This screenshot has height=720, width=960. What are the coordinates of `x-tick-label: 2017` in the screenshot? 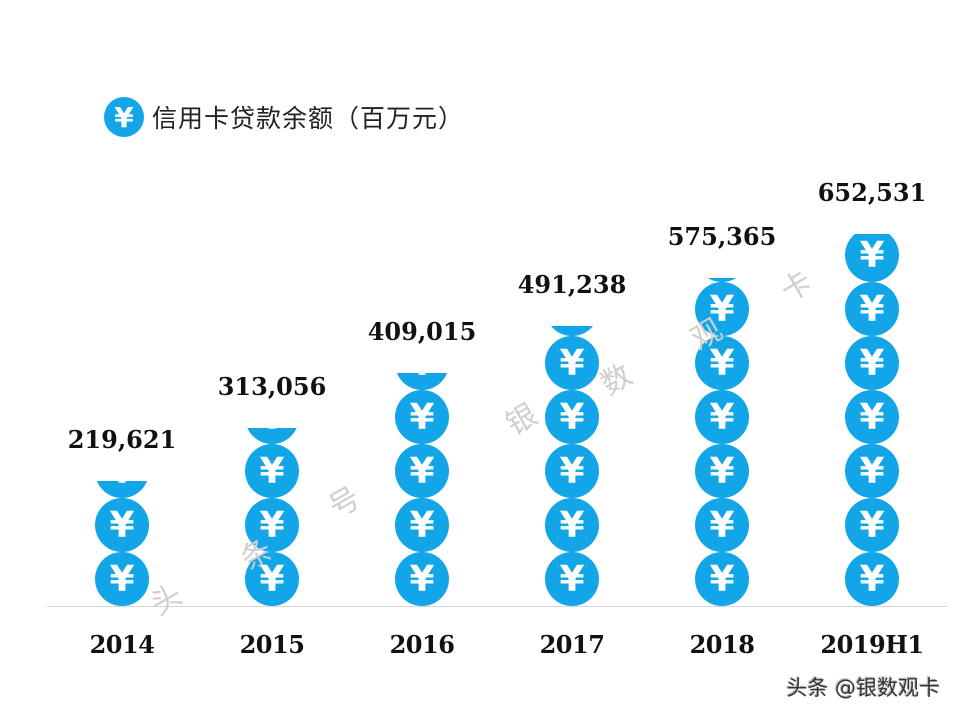 It's located at (572, 644).